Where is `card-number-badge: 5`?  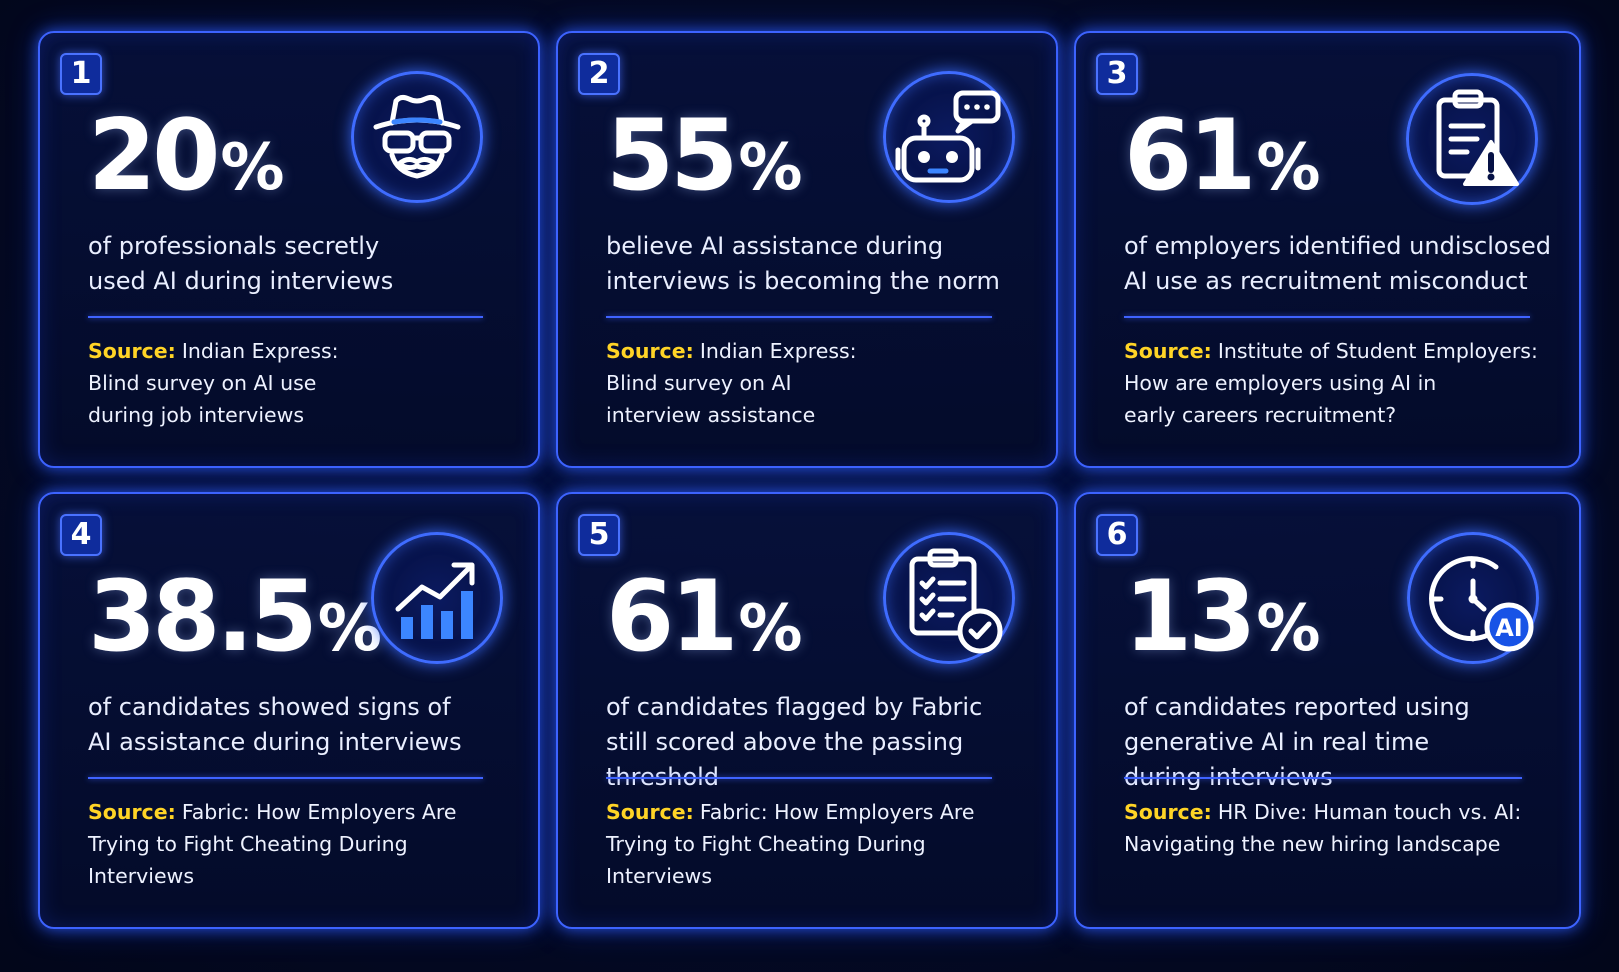 card-number-badge: 5 is located at coordinates (599, 535).